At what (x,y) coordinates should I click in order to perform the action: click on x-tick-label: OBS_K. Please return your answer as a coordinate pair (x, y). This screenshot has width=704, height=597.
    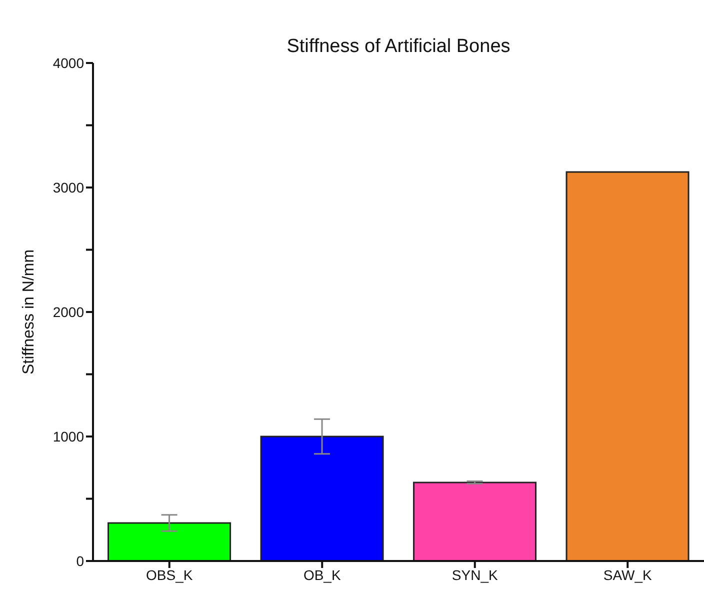
    Looking at the image, I should click on (170, 574).